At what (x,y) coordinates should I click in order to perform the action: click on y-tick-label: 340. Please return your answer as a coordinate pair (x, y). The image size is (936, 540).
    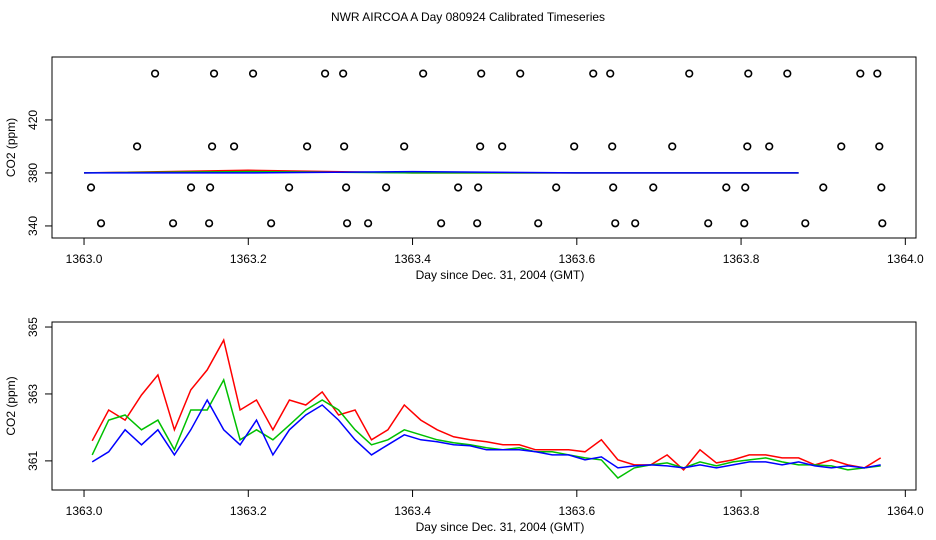
    Looking at the image, I should click on (33, 226).